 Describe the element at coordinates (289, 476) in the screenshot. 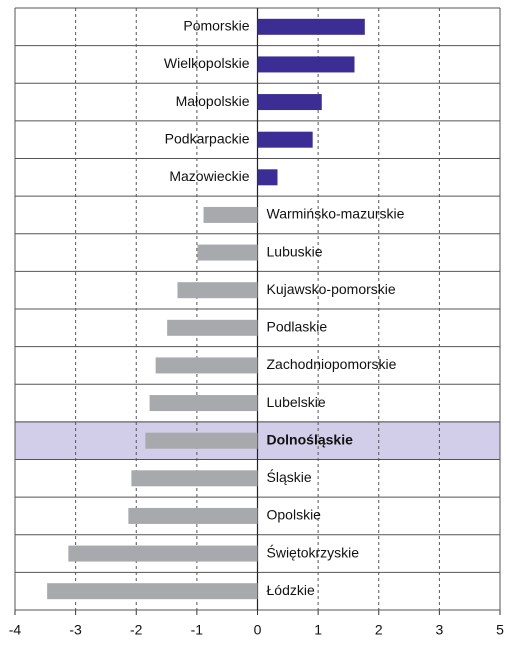

I see `category-label: Śląskie` at that location.